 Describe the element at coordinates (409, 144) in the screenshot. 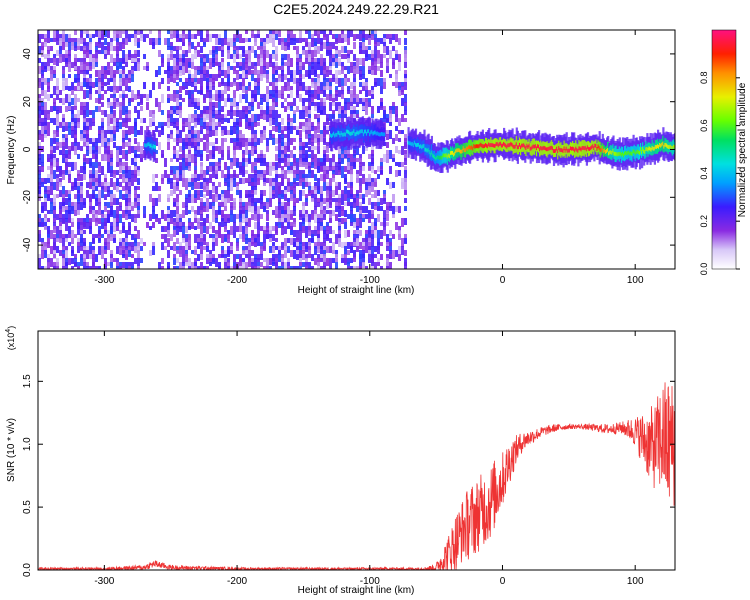

I see `spectrogram-signal-track` at that location.